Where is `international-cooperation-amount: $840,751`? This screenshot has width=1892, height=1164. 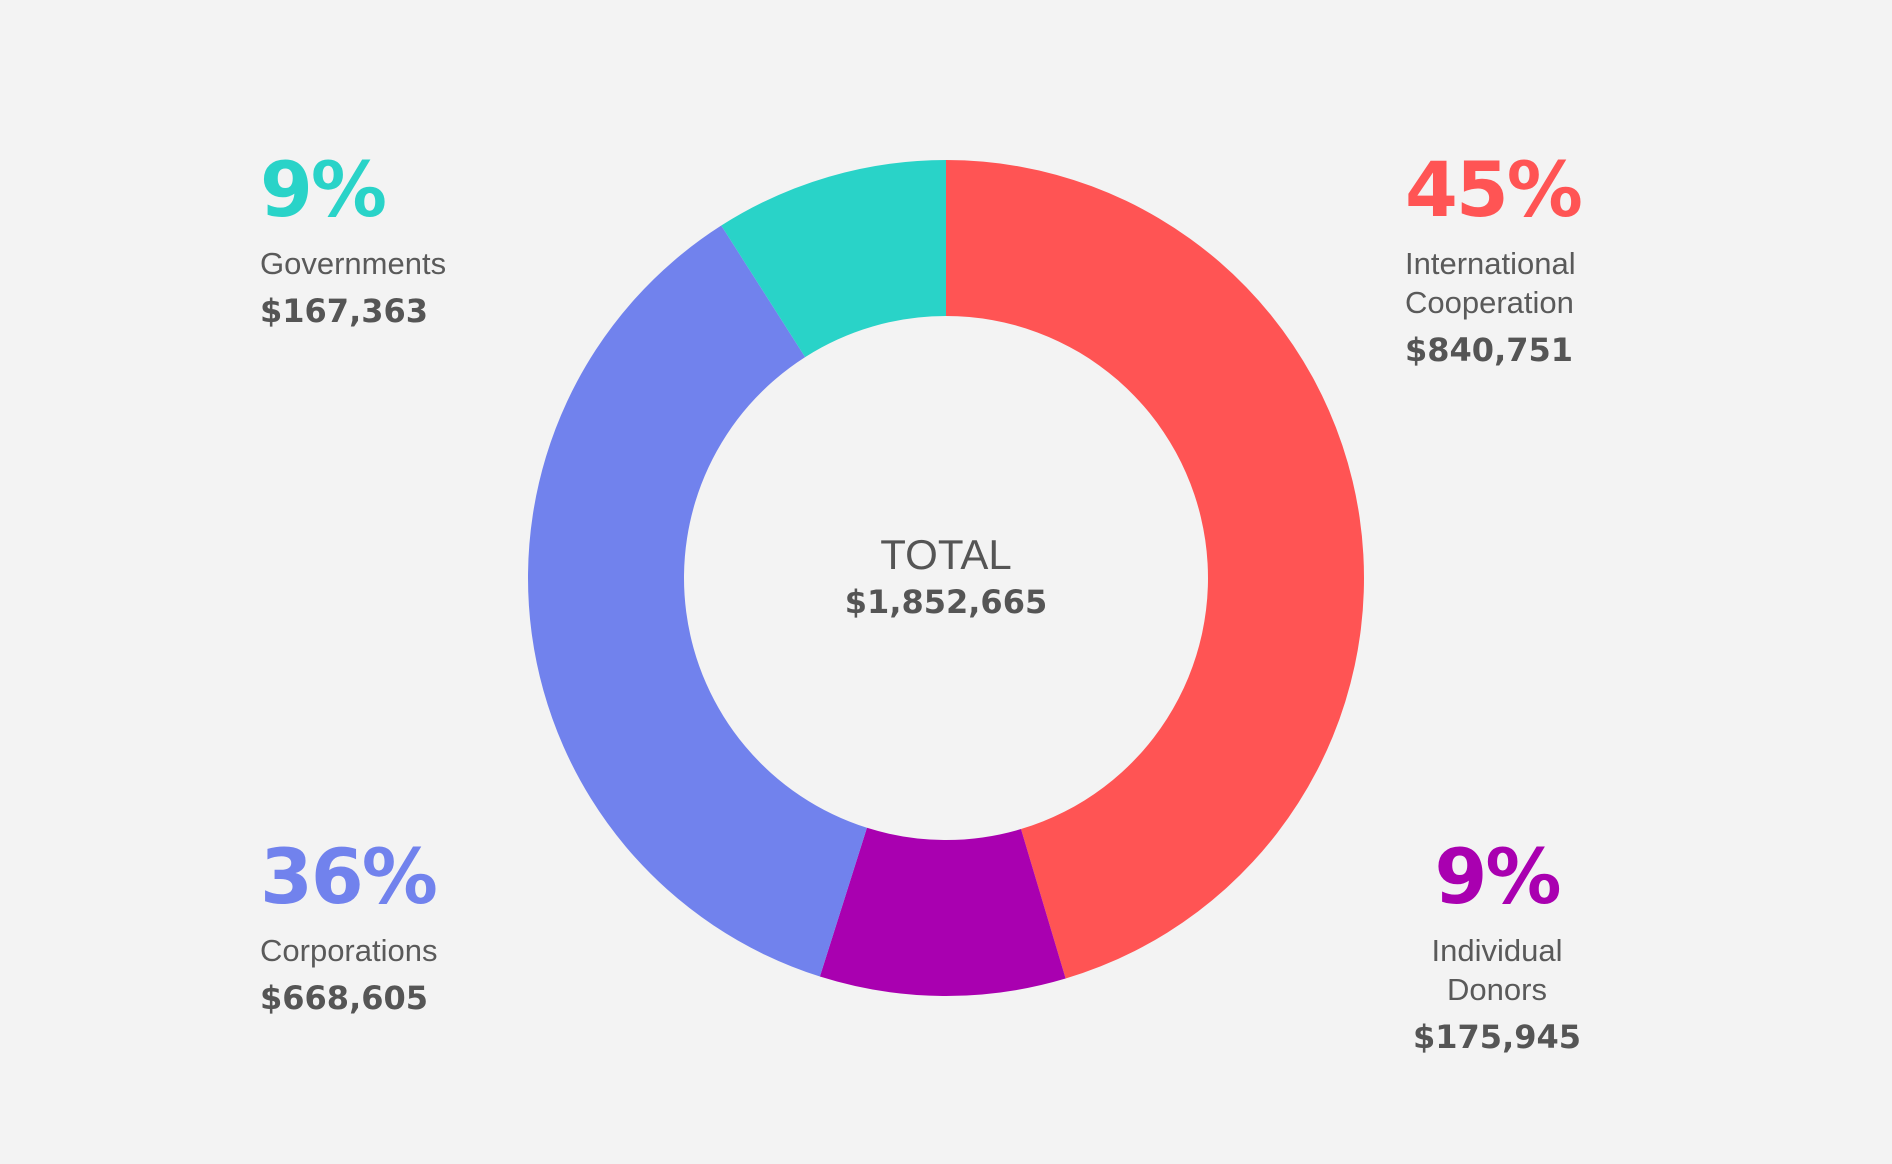 international-cooperation-amount: $840,751 is located at coordinates (1489, 350).